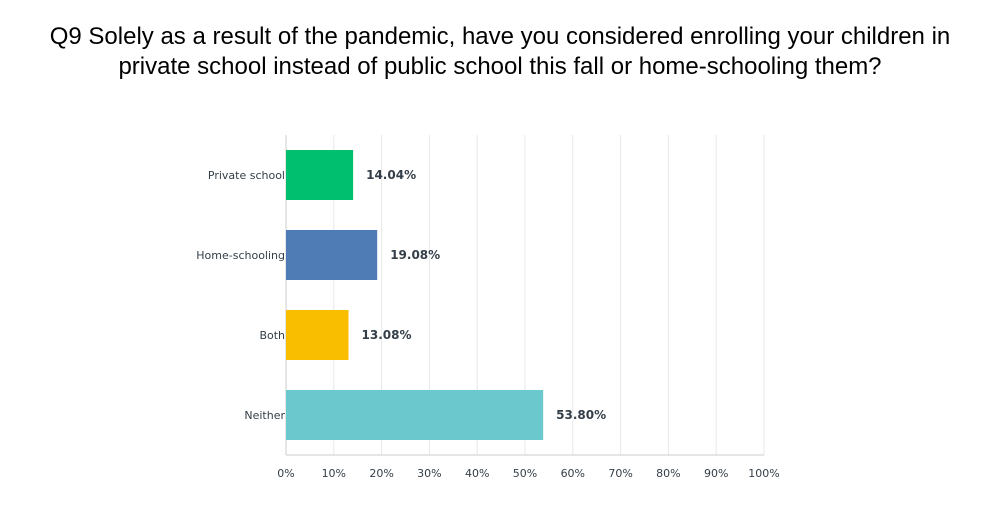 The width and height of the screenshot is (1000, 508). What do you see at coordinates (573, 473) in the screenshot?
I see `x-tick-label: 60%` at bounding box center [573, 473].